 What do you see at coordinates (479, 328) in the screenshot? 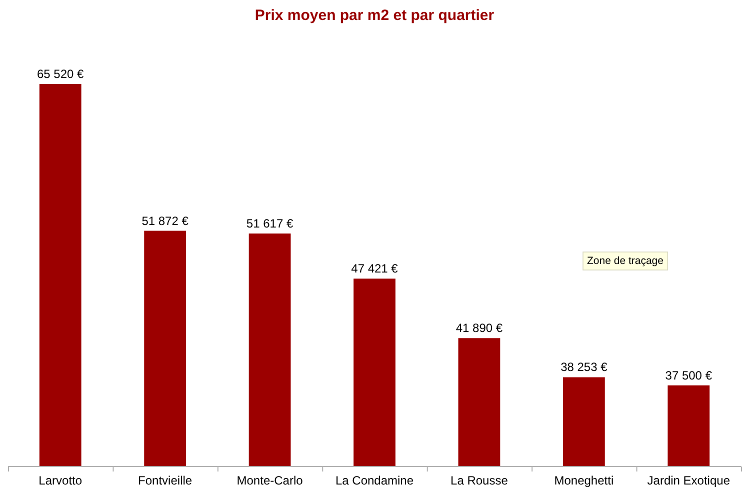
I see `data-label: 41 890 €` at bounding box center [479, 328].